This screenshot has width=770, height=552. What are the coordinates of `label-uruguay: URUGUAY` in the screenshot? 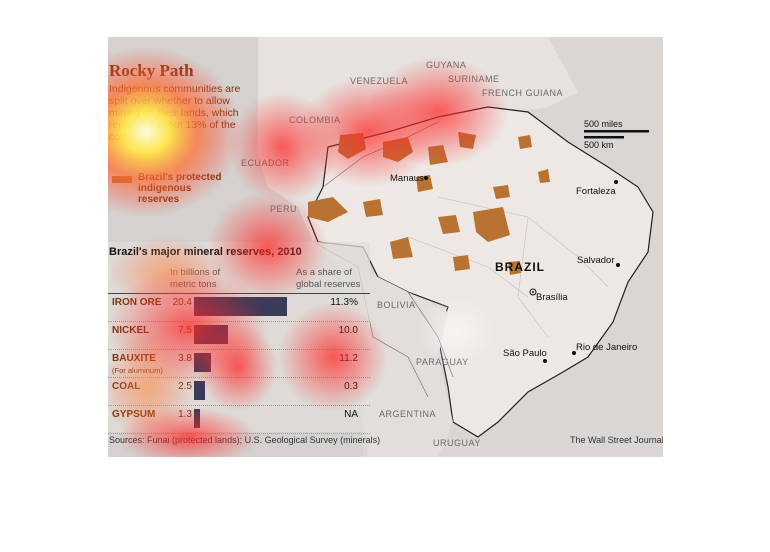 It's located at (457, 443).